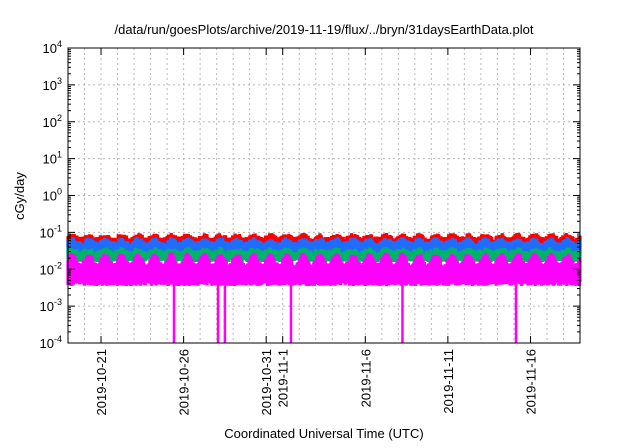  I want to click on x-tick-label: 2019-10-26, so click(184, 382).